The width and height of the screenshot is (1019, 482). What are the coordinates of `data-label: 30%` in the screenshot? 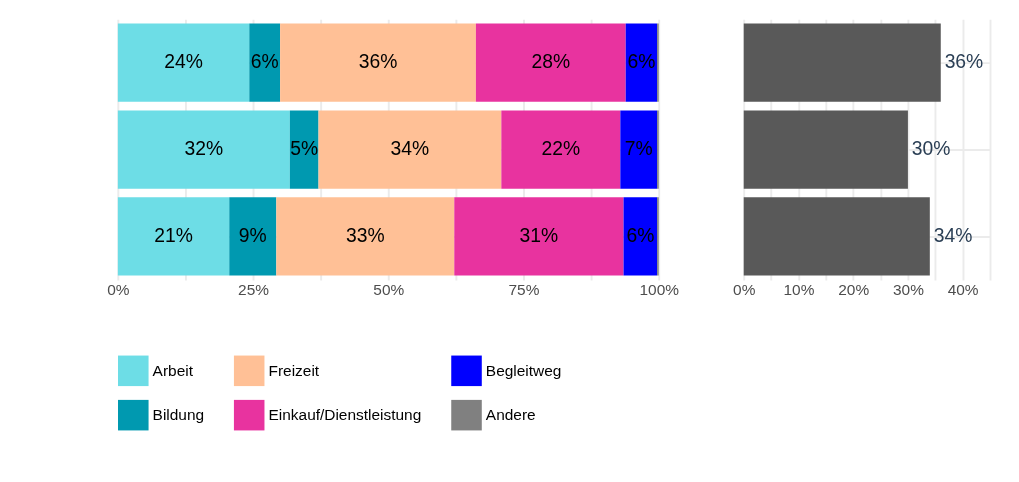 It's located at (931, 149).